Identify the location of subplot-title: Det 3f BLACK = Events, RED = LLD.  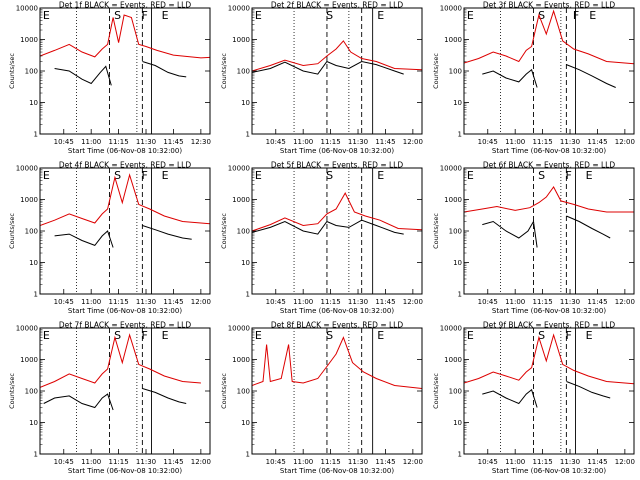
(549, 5).